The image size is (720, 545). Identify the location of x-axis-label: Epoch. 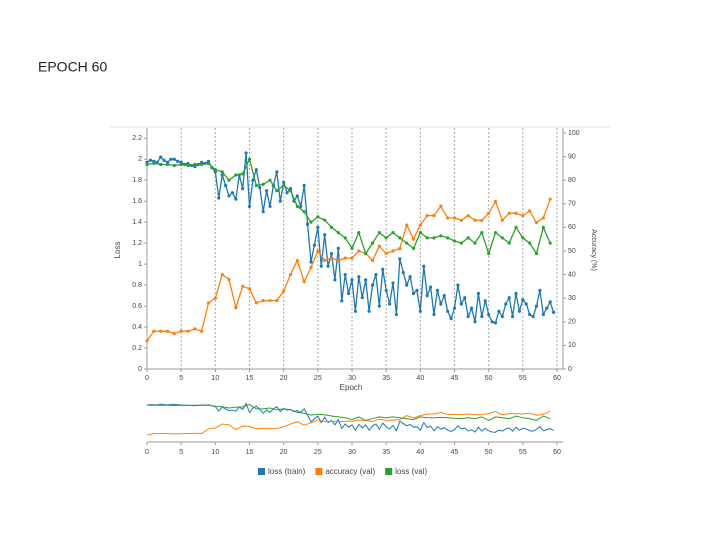
(351, 387).